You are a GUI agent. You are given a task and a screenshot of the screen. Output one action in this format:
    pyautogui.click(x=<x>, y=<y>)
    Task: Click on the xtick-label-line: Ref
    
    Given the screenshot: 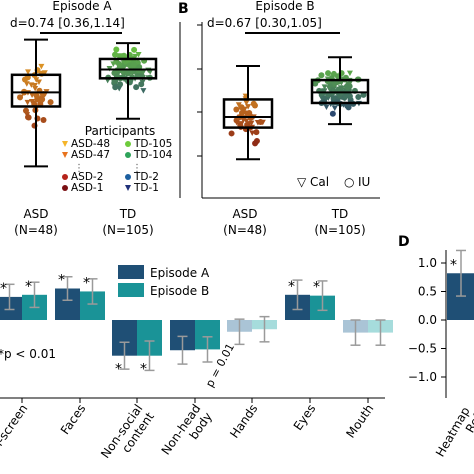 What is the action you would take?
    pyautogui.click(x=468, y=423)
    